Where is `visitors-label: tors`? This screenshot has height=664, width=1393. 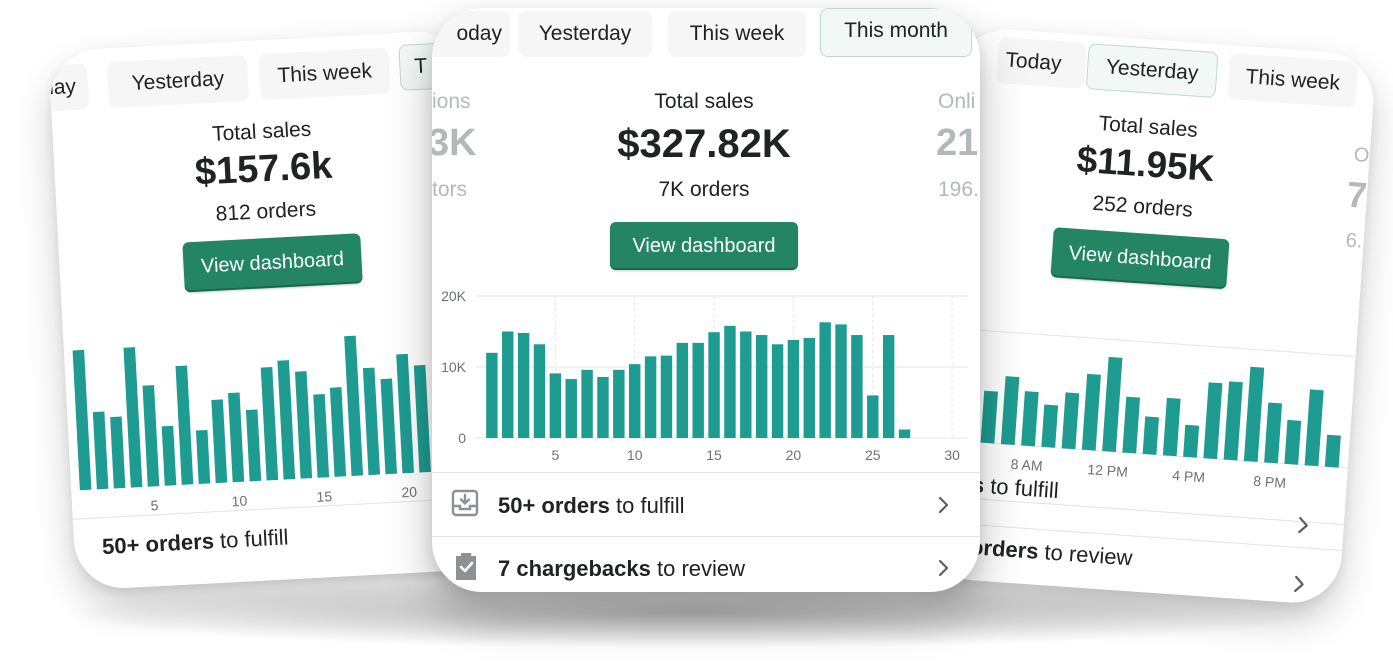 visitors-label: tors is located at coordinates (450, 189).